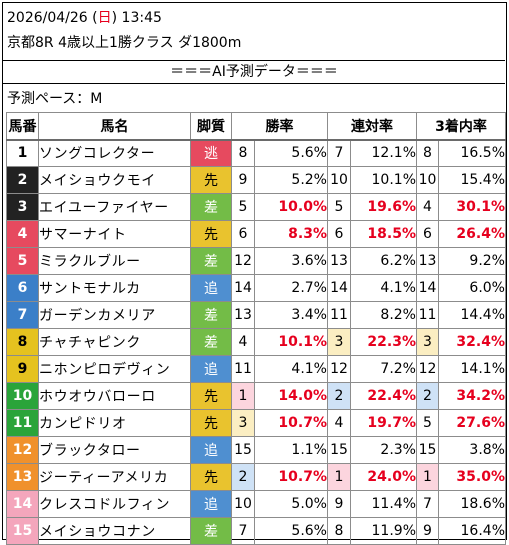 The width and height of the screenshot is (509, 545). What do you see at coordinates (383, 207) in the screenshot?
I see `place-rate: 19.6%` at bounding box center [383, 207].